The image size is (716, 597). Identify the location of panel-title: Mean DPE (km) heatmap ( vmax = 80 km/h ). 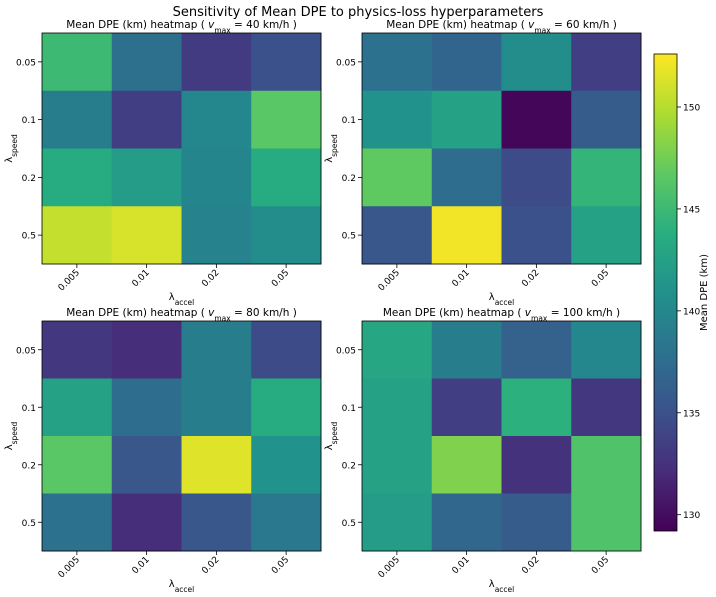
(181, 315).